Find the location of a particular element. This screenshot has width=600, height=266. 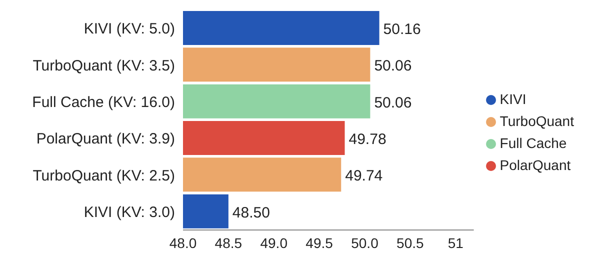

legend-label: KIVI is located at coordinates (513, 99).